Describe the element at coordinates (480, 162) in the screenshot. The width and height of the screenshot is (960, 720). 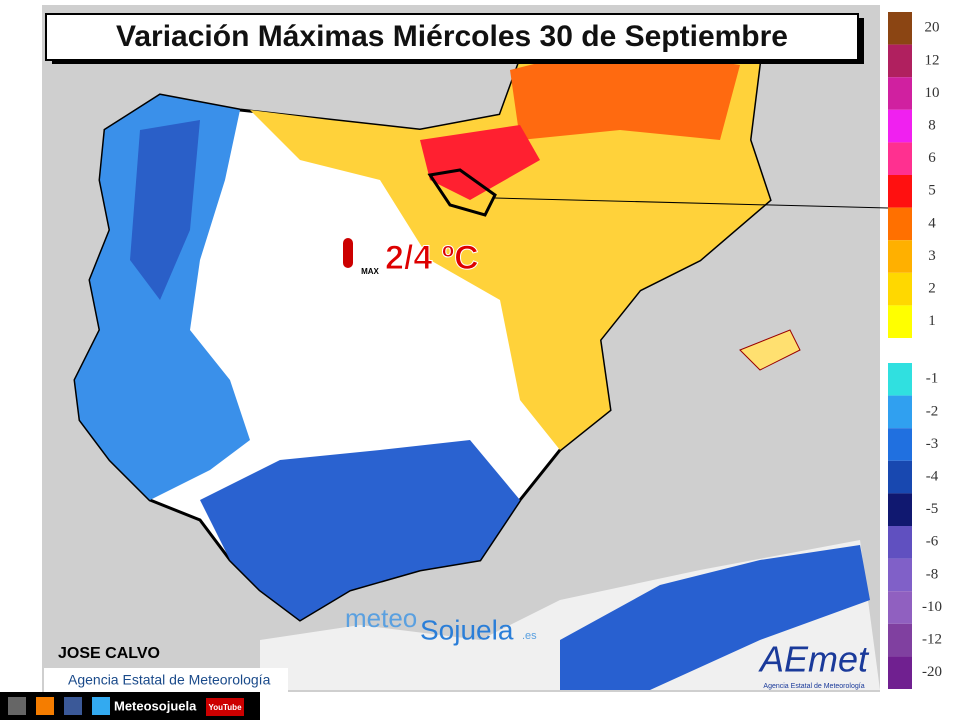
I see `hot-north` at that location.